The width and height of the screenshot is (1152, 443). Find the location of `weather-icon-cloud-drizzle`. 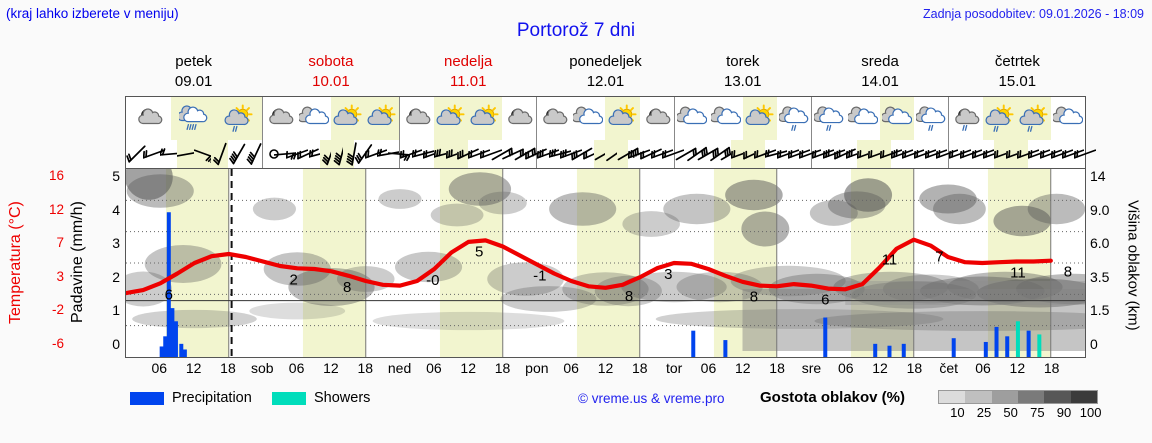

weather-icon-cloud-drizzle is located at coordinates (931, 118).